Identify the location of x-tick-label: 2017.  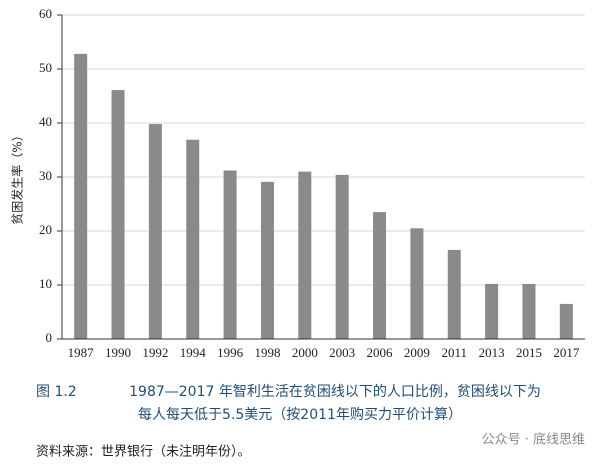
(566, 352).